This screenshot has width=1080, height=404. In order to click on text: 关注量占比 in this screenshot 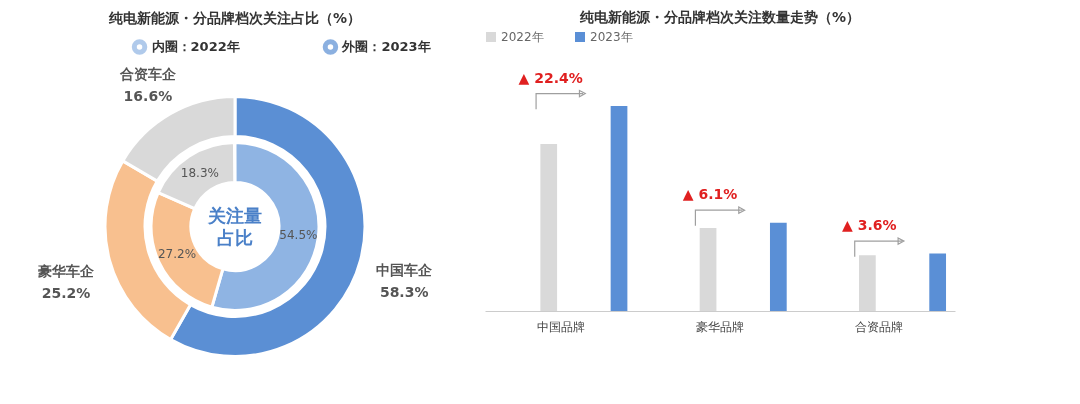, I will do `click(234, 226)`.